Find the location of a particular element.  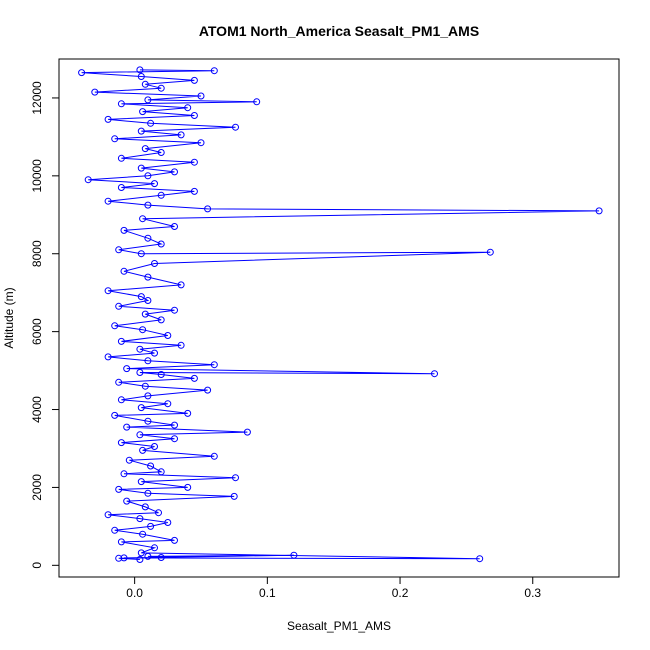

y-axis-label: Altitude (m) is located at coordinates (9, 317).